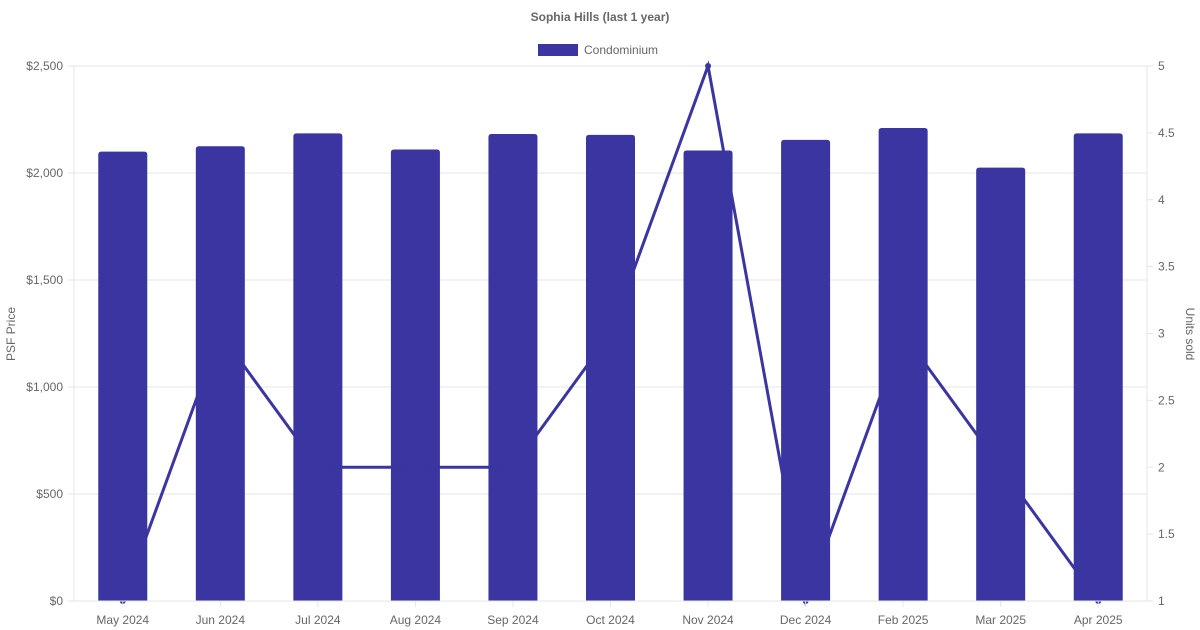 Image resolution: width=1200 pixels, height=630 pixels. I want to click on y2-tick-label: 4.5, so click(1166, 133).